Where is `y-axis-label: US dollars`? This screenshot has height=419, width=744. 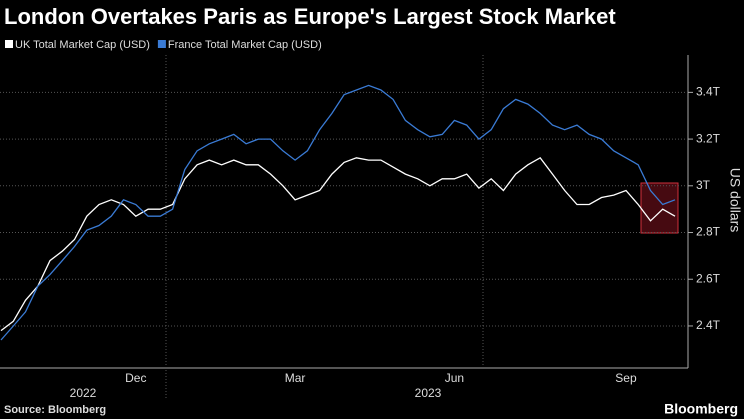 y-axis-label: US dollars is located at coordinates (735, 200).